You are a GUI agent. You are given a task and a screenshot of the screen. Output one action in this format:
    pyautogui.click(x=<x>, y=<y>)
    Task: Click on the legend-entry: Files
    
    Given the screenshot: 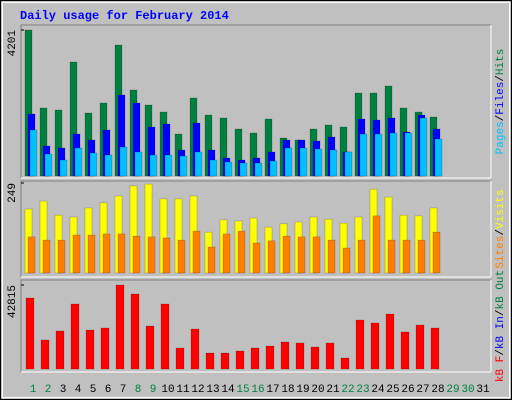 What is the action you would take?
    pyautogui.click(x=501, y=98)
    